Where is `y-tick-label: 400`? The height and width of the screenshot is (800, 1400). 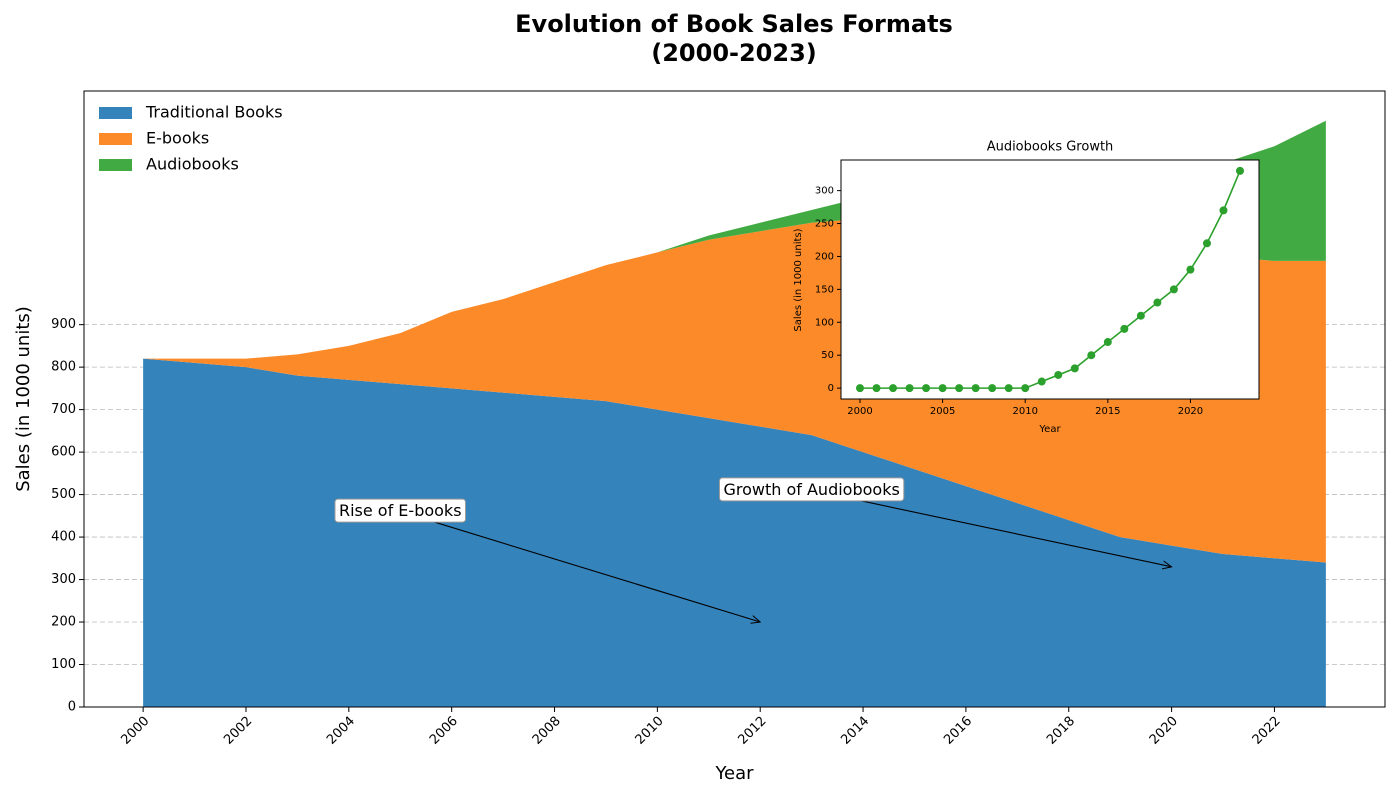
y-tick-label: 400 is located at coordinates (63, 537).